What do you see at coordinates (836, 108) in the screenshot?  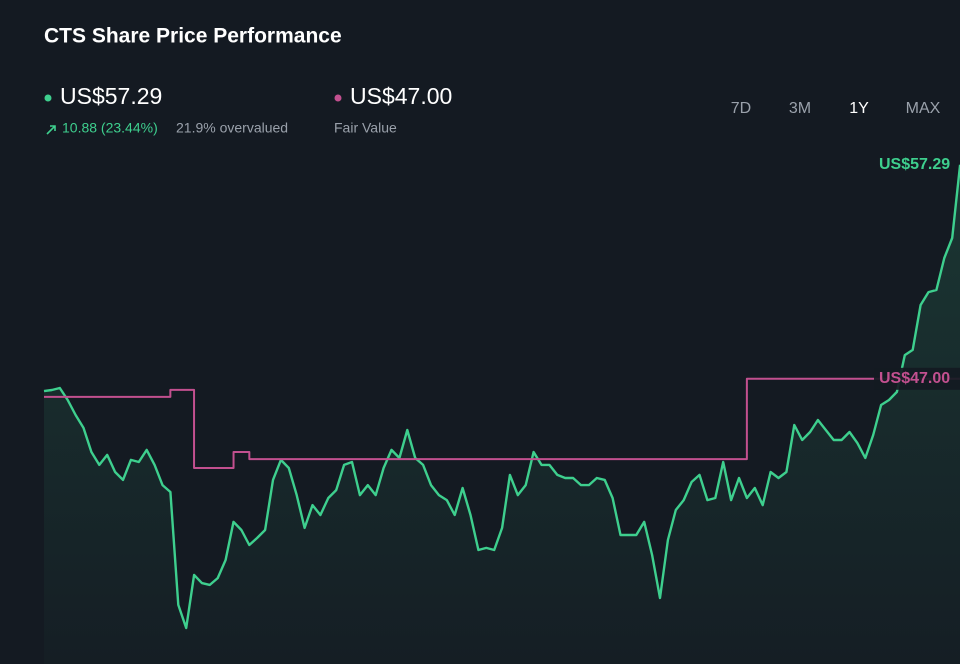 I see `range-selector: 7D 3M 1Y MAX` at bounding box center [836, 108].